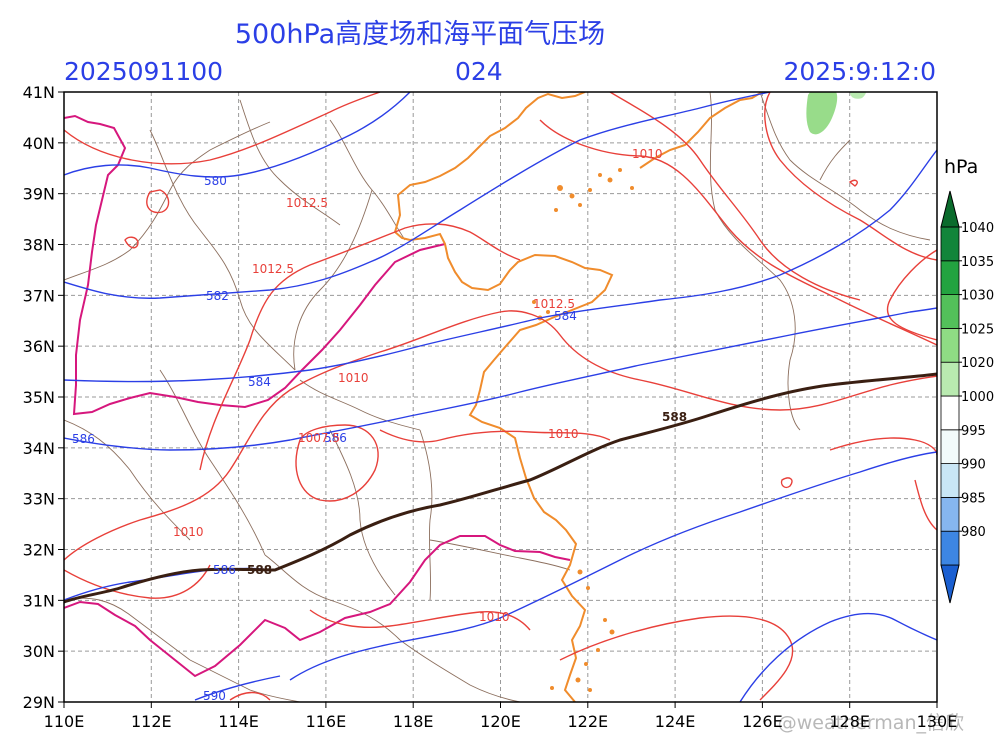 This screenshot has width=1000, height=750. I want to click on lat-label-32N: 32N, so click(39, 550).